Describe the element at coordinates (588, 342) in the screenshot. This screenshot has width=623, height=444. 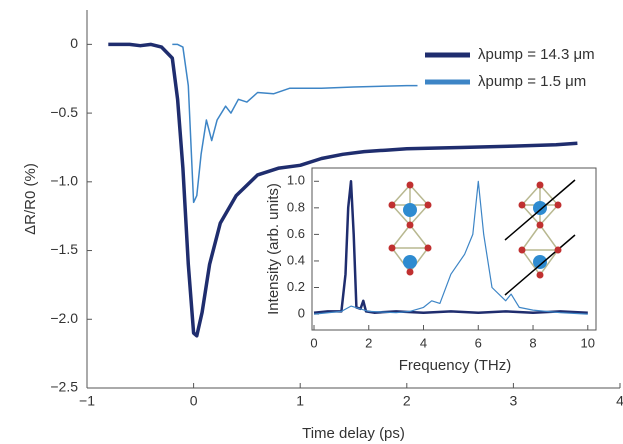
I see `x-tick-label: 10` at that location.